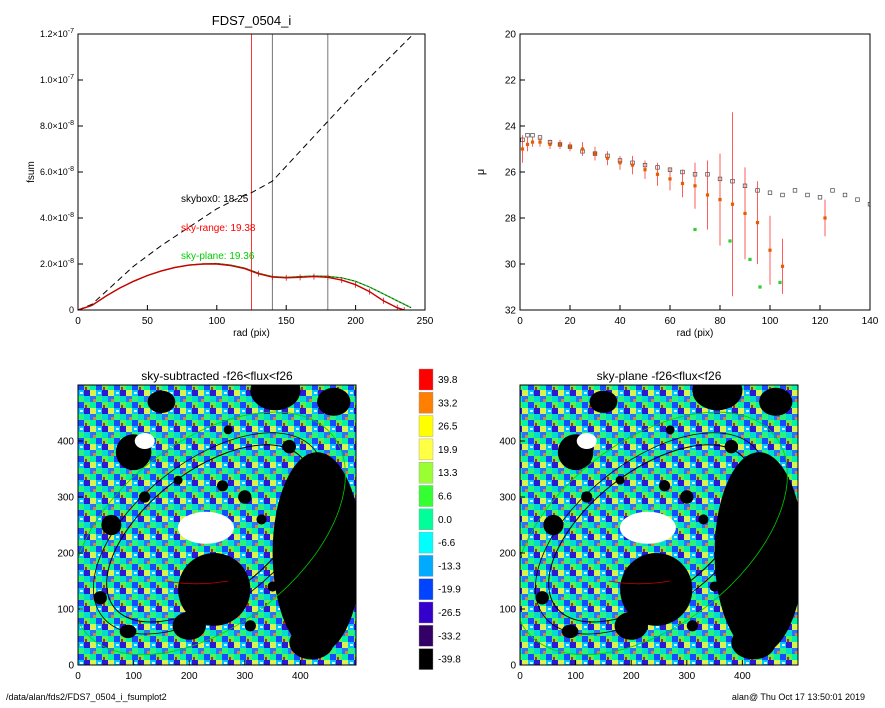 The height and width of the screenshot is (708, 885). What do you see at coordinates (511, 219) in the screenshot?
I see `y-tick-label: 28` at bounding box center [511, 219].